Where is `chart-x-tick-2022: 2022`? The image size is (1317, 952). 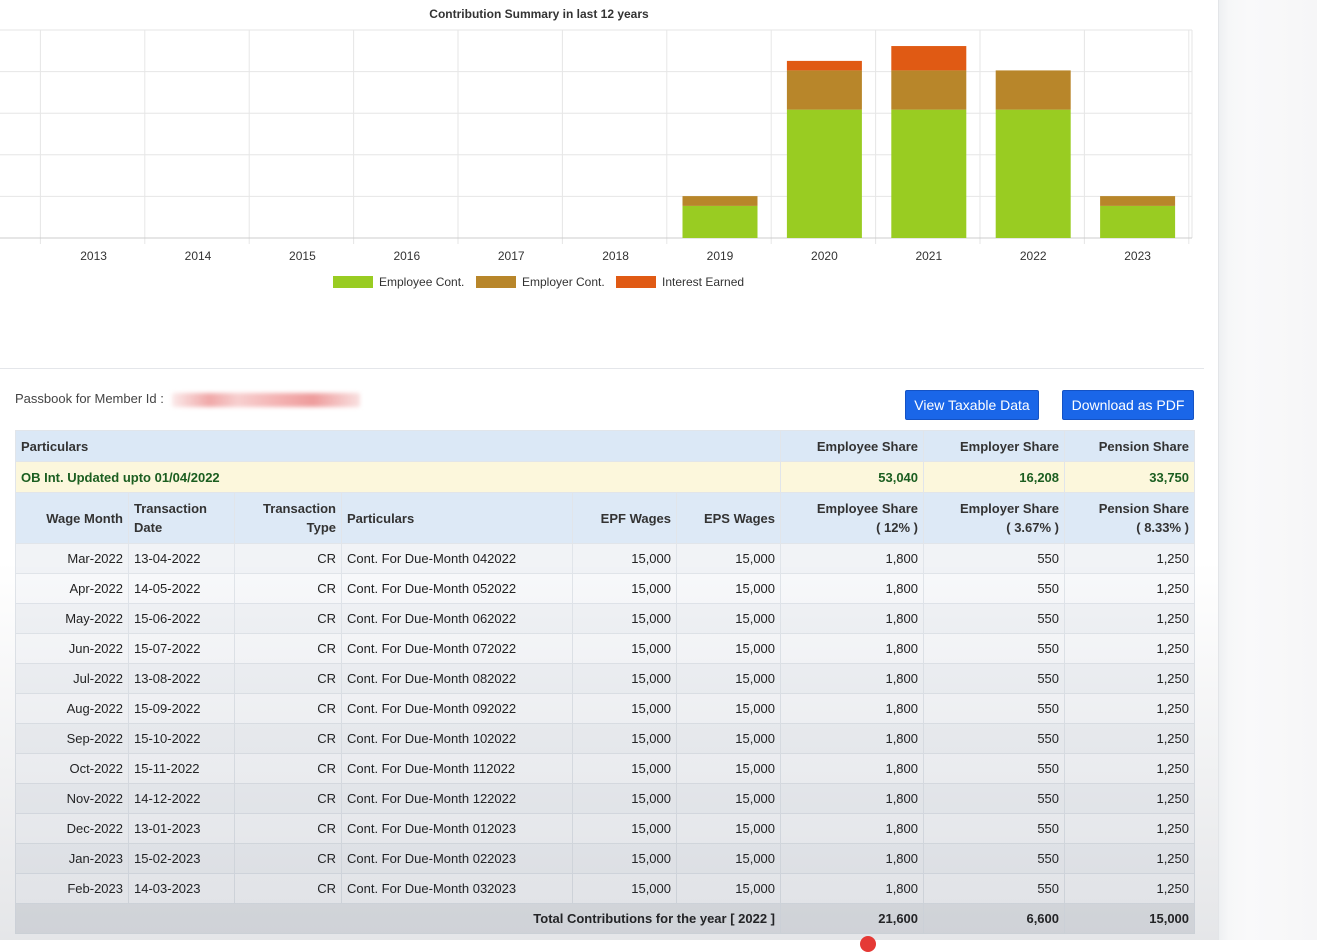 chart-x-tick-2022: 2022 is located at coordinates (1033, 256).